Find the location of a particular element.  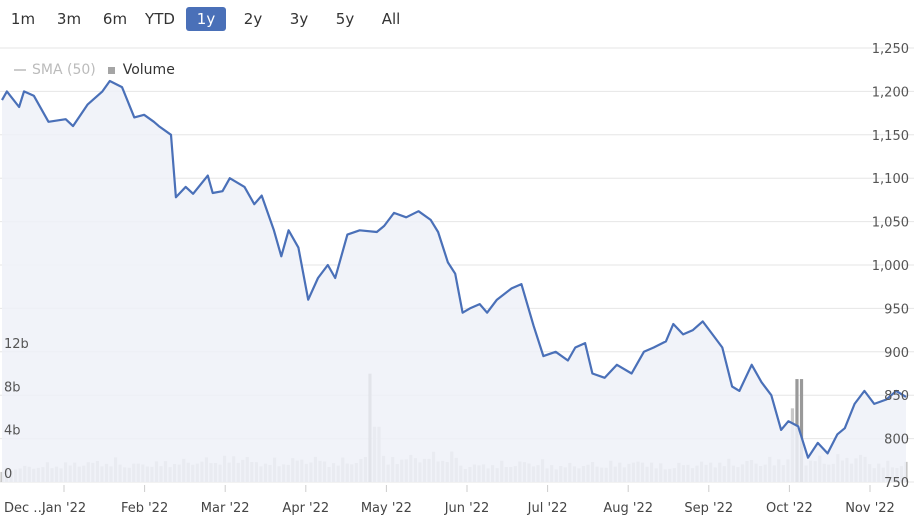

x-tick-label: Mar '22 is located at coordinates (225, 508).